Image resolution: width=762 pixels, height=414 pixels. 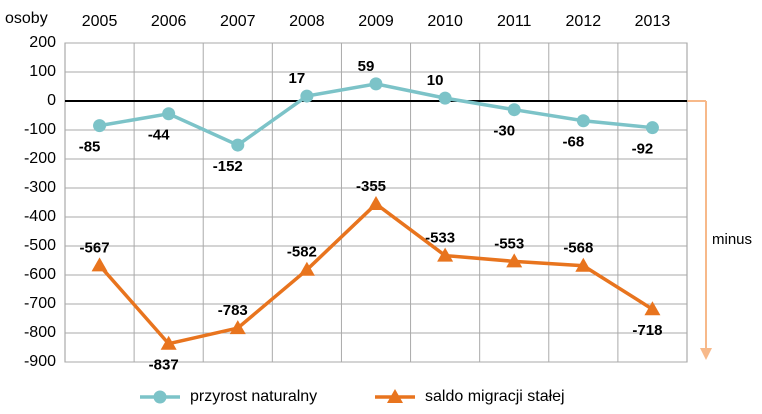 I want to click on y-tick-label: -100, so click(x=40, y=129).